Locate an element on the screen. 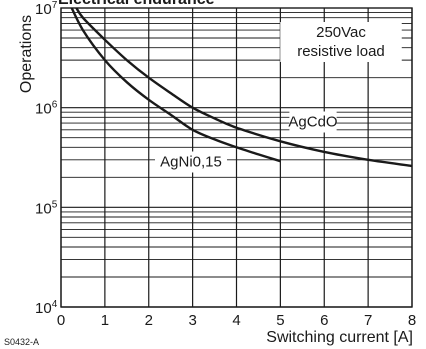 The height and width of the screenshot is (349, 426). x-tick-label: 6 is located at coordinates (324, 320).